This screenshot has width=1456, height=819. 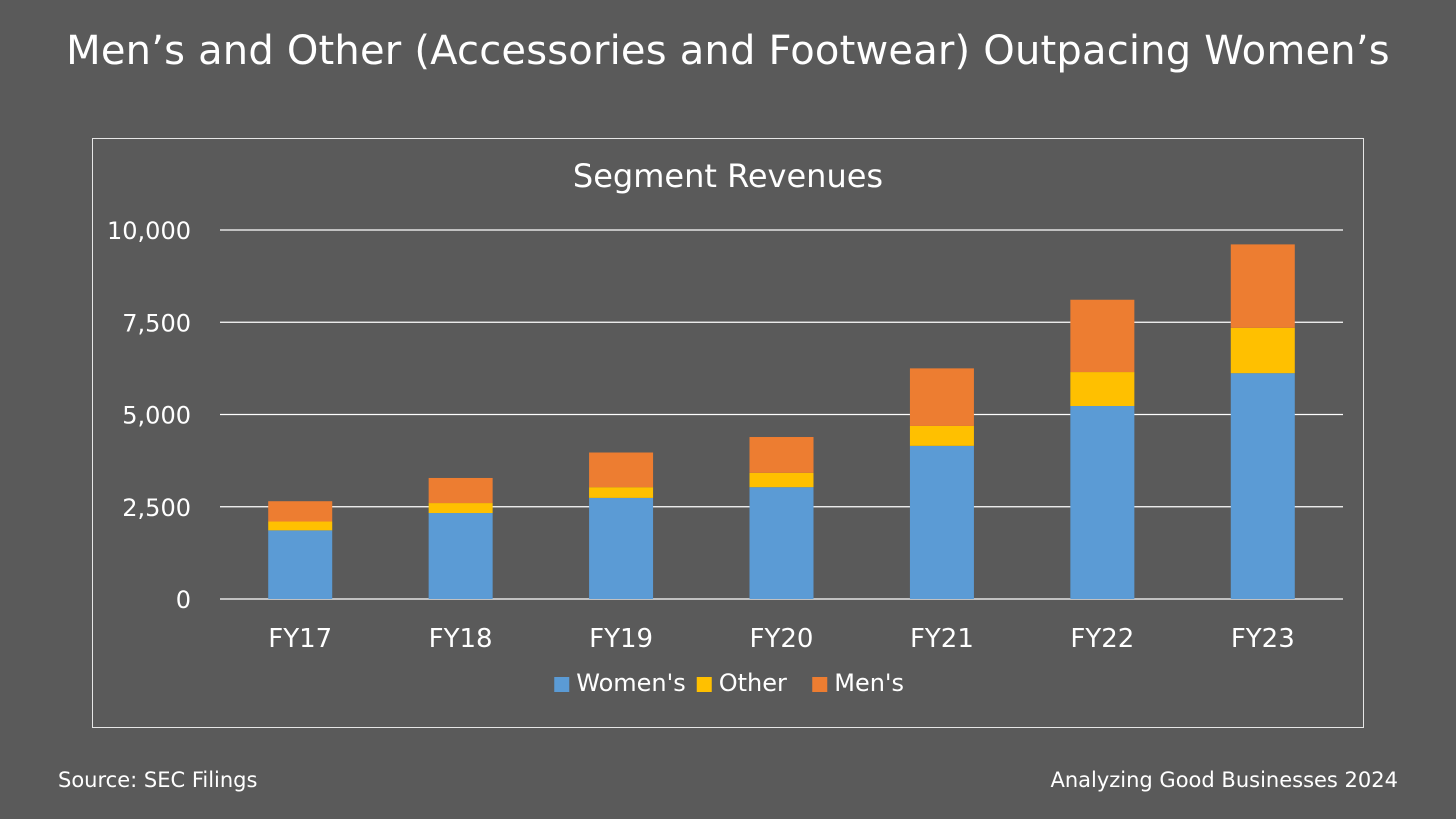 I want to click on x-tick-label: FY17, so click(x=300, y=639).